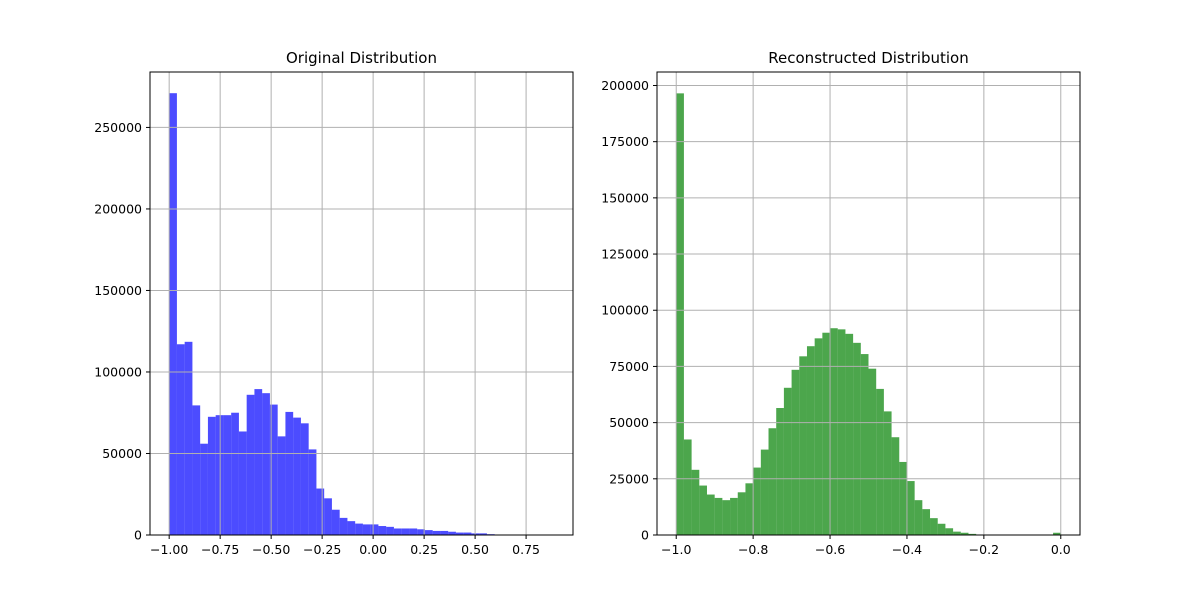 This screenshot has height=600, width=1200. What do you see at coordinates (118, 127) in the screenshot?
I see `y-tick-label: 250000` at bounding box center [118, 127].